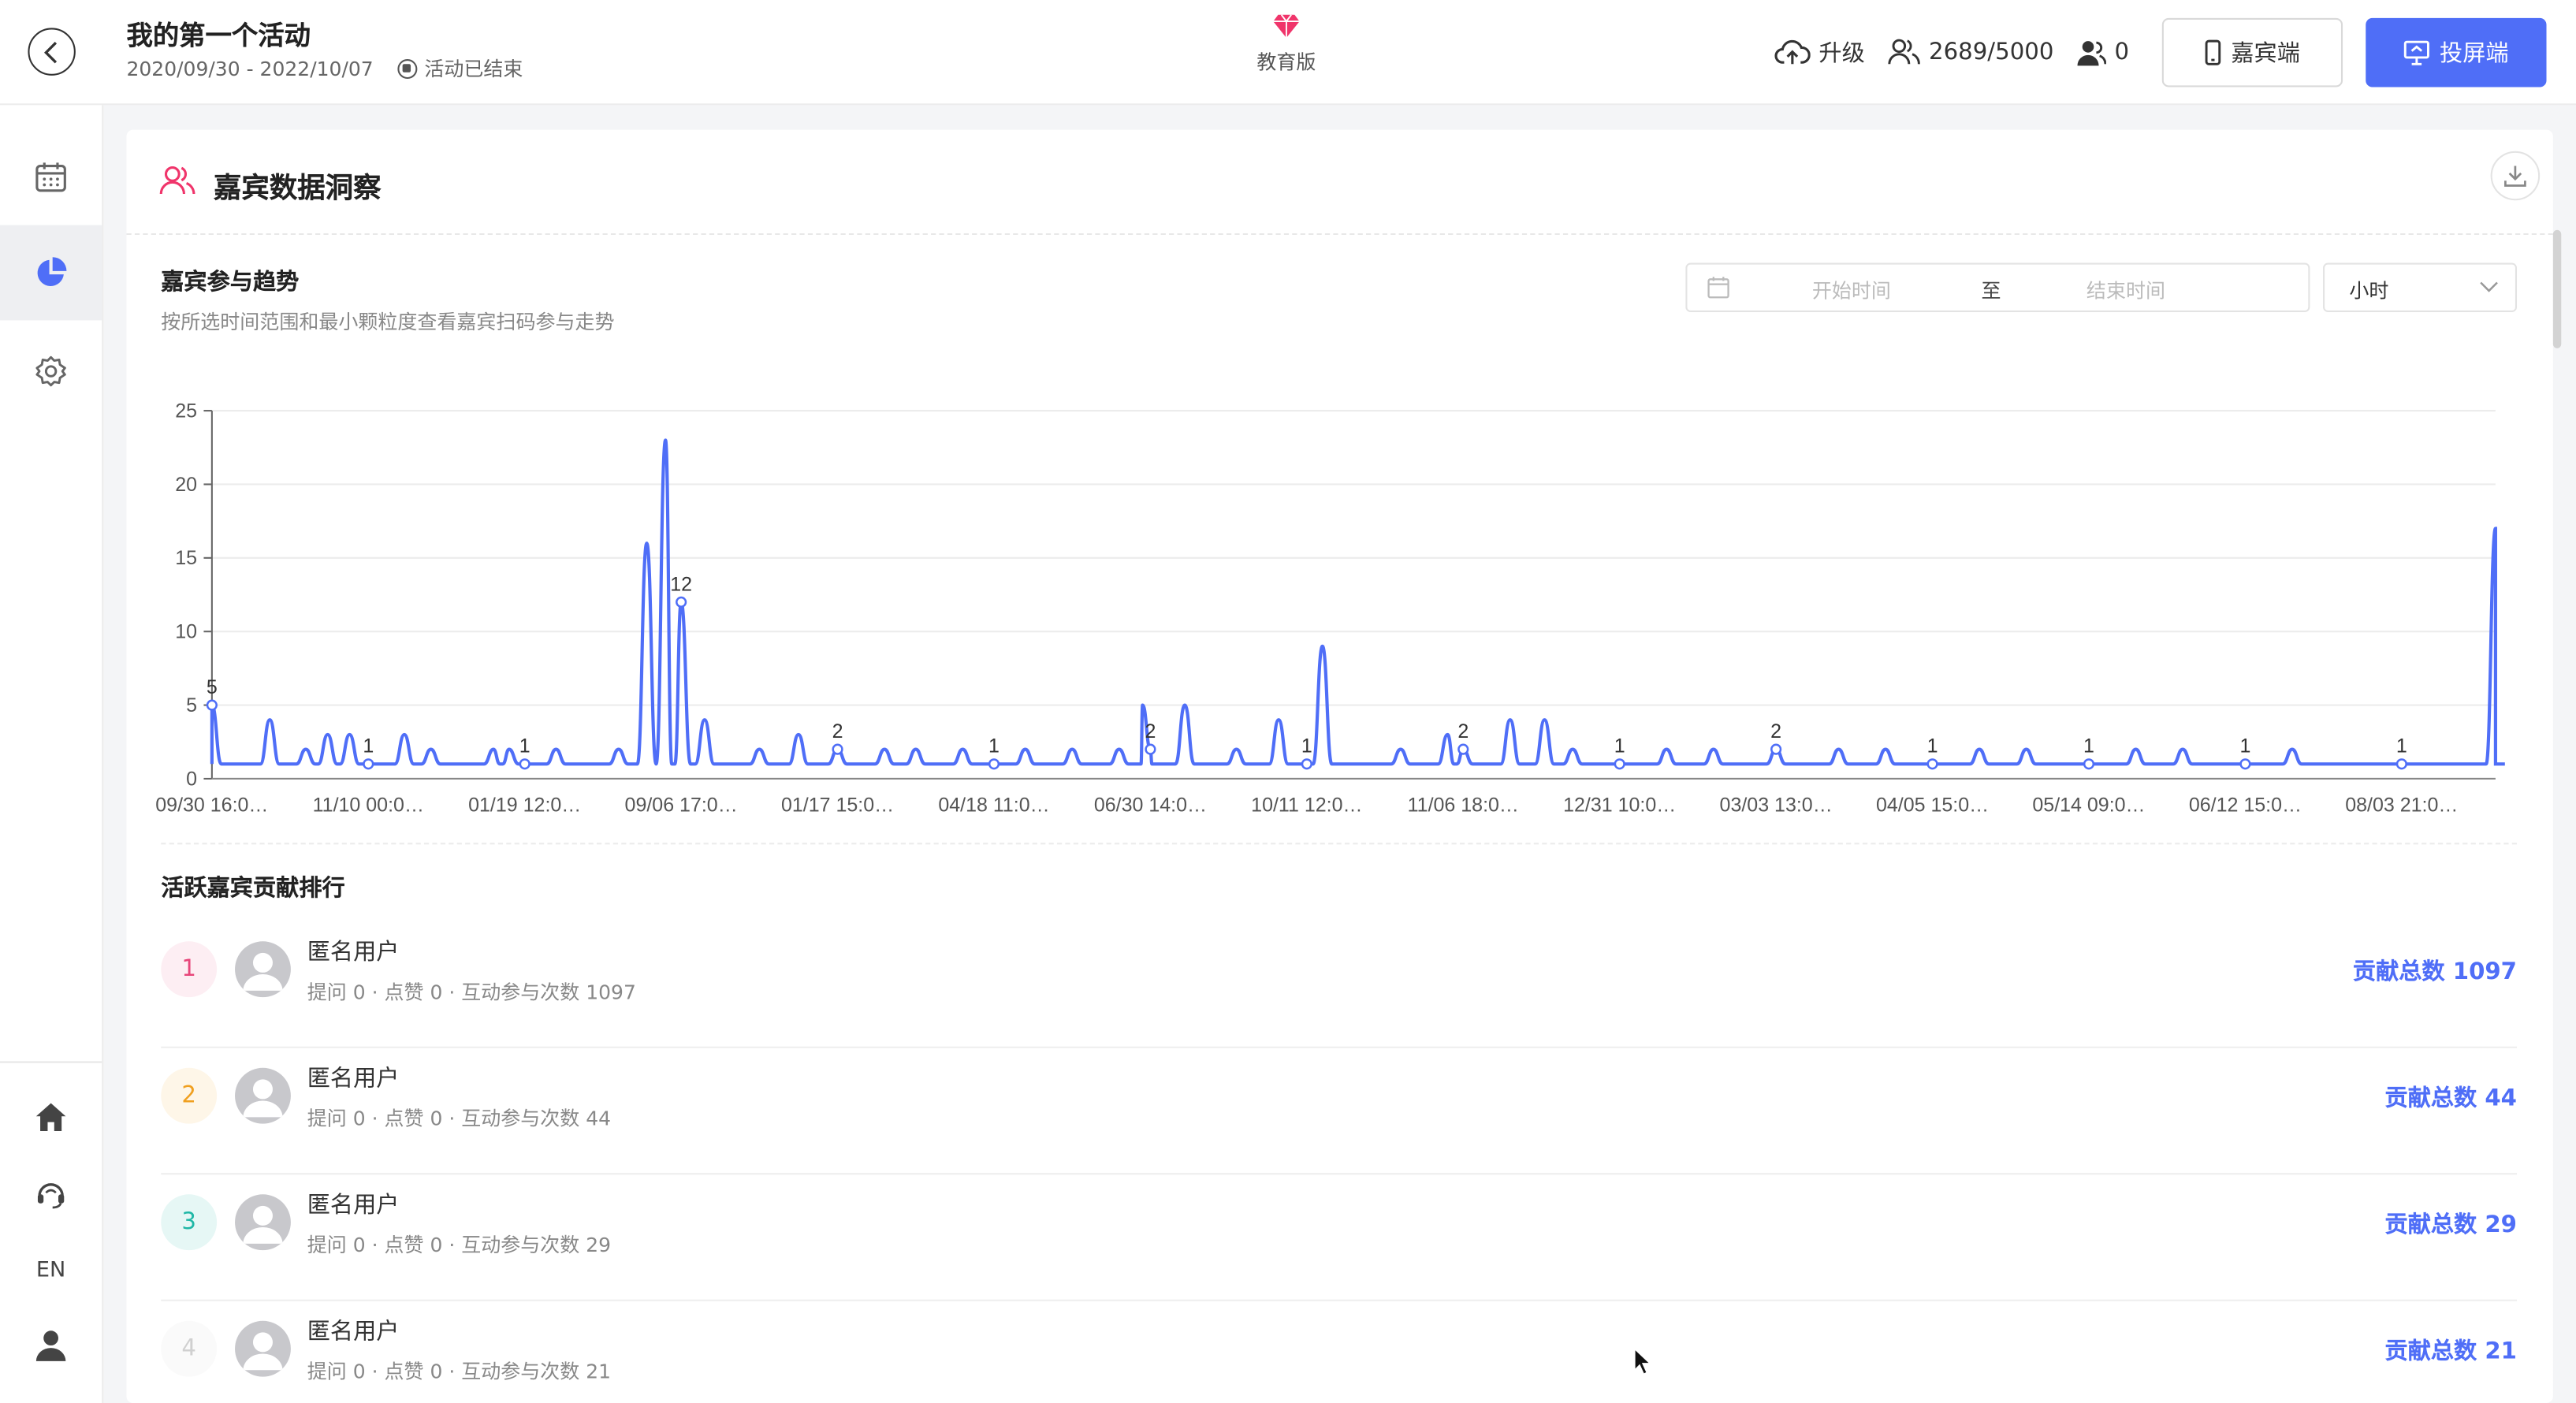 The height and width of the screenshot is (1403, 2576). Describe the element at coordinates (459, 1245) in the screenshot. I see `guest-stats: 提问 0 · 点赞 0 · 互动参与次数 29` at that location.